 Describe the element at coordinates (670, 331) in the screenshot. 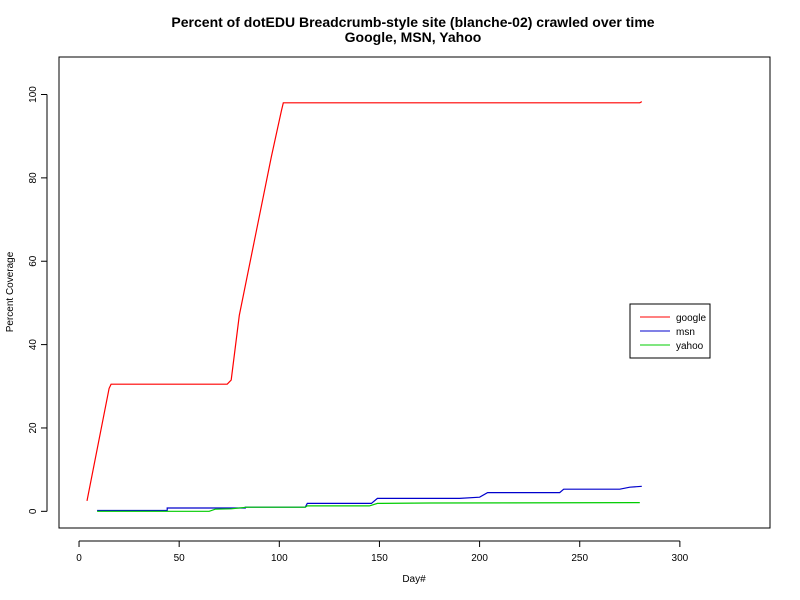

I see `legend: google msn yahoo` at that location.